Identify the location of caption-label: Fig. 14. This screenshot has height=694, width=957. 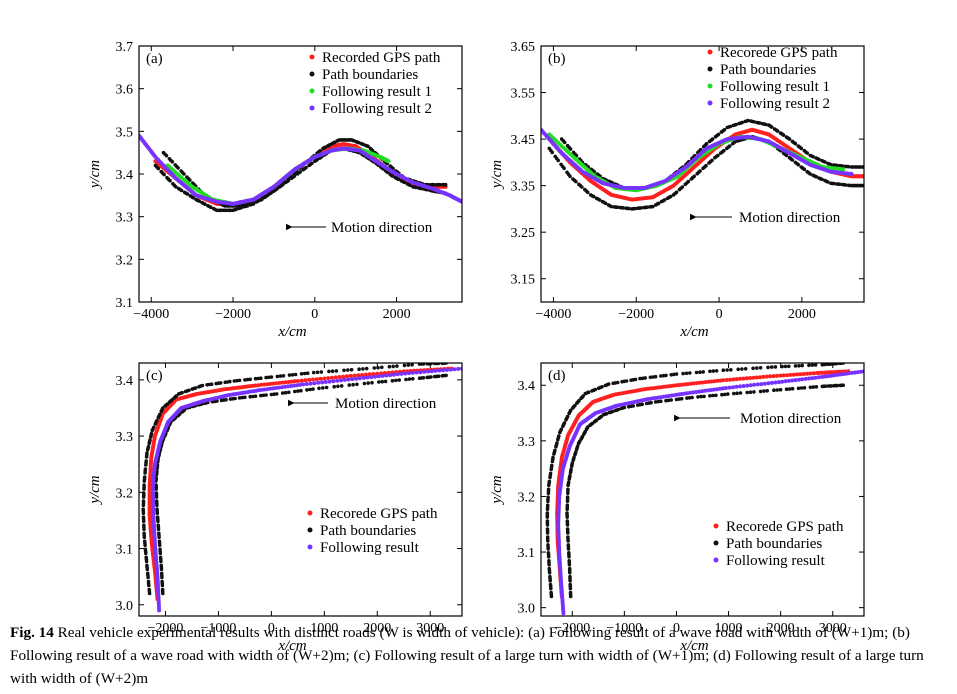
(32, 632).